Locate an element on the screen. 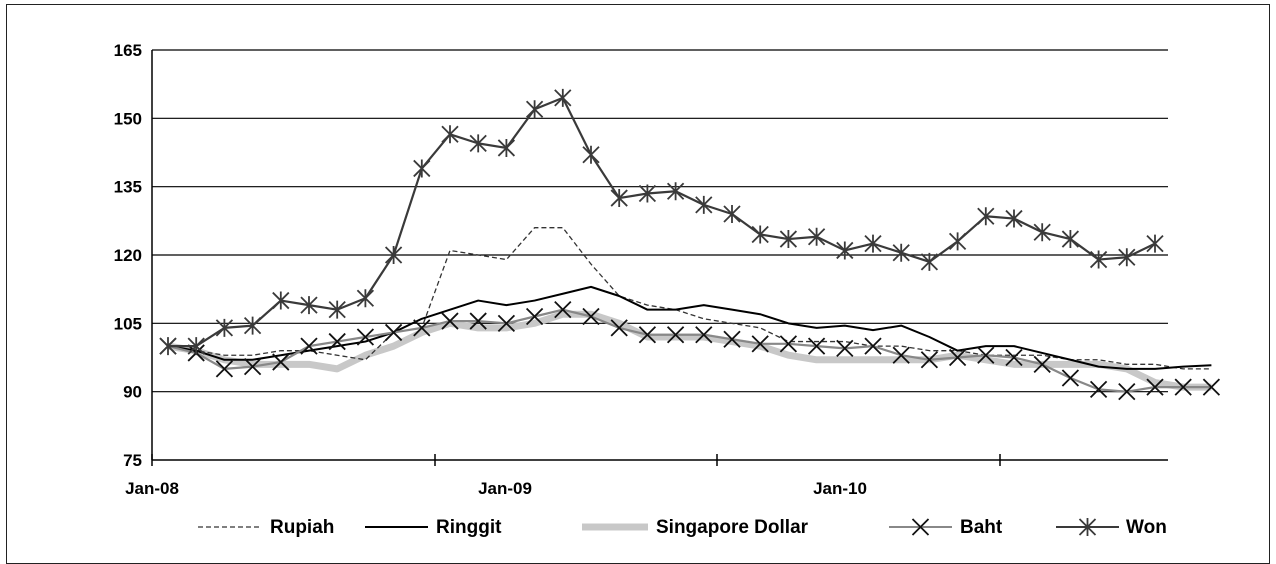 This screenshot has height=564, width=1276. y-tick-label: 135 is located at coordinates (128, 187).